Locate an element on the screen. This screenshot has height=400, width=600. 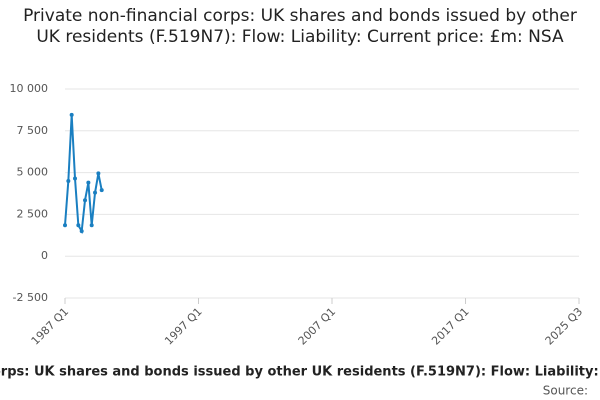
y-tick-label: 7 500 is located at coordinates (33, 130).